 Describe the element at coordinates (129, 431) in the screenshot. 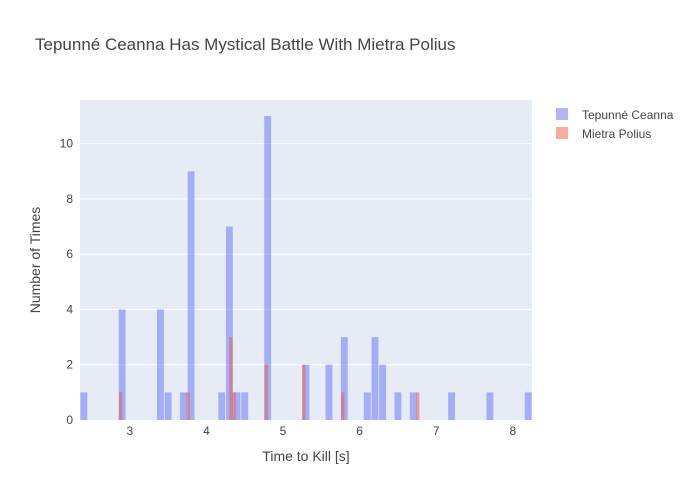

I see `x-tick-label: 3` at that location.